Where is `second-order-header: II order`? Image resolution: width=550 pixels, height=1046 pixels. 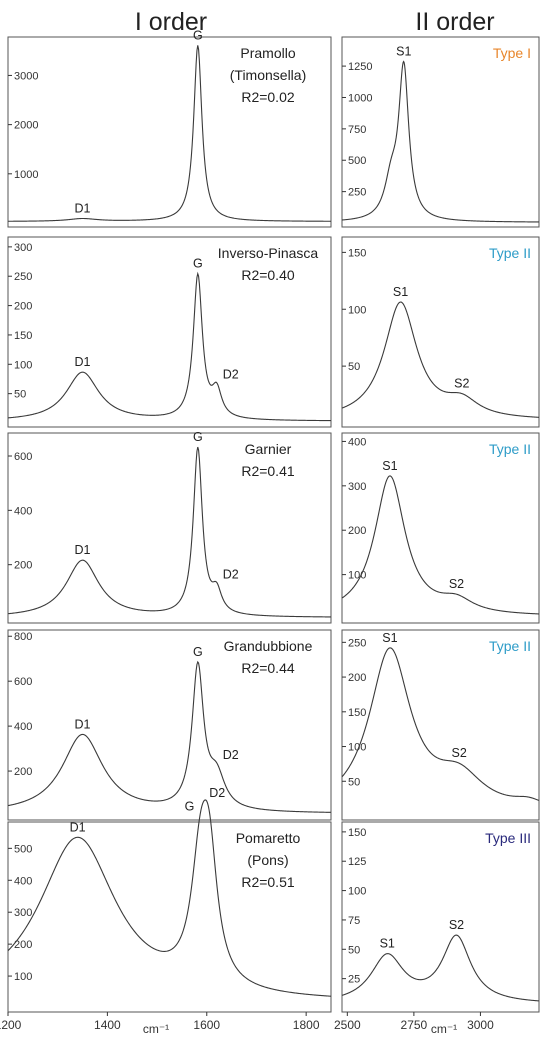 second-order-header: II order is located at coordinates (454, 22).